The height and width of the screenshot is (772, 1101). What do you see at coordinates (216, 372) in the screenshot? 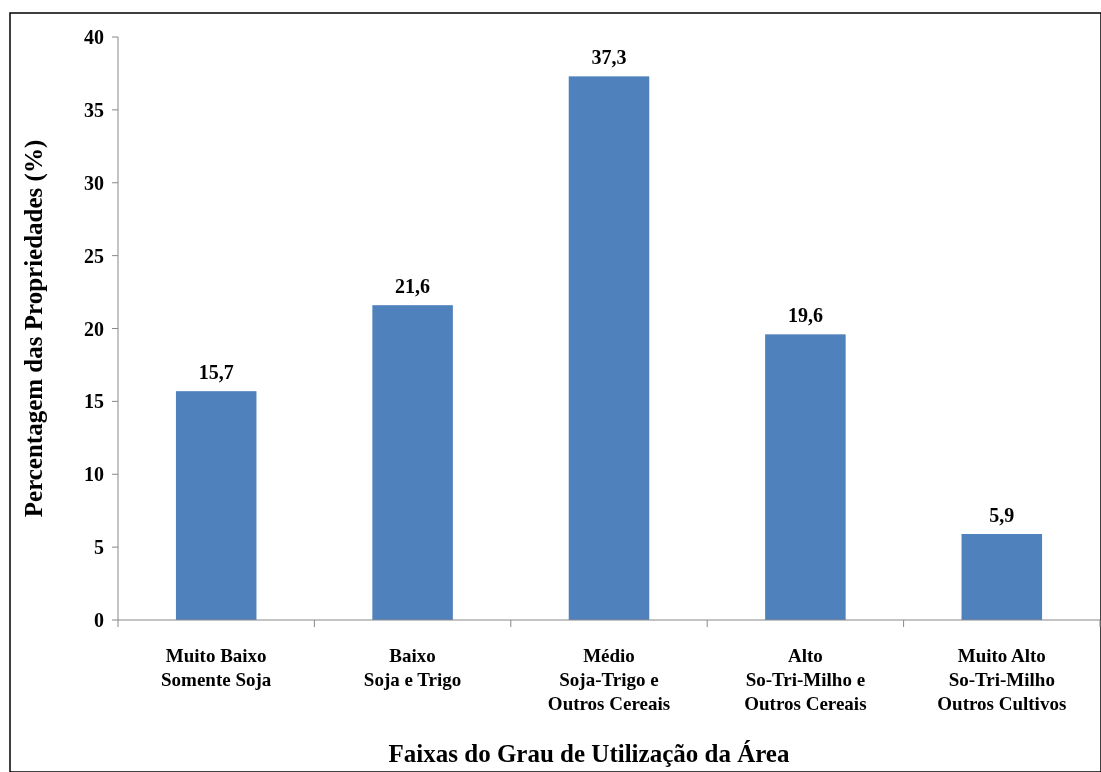
I see `data-label: 15,7` at bounding box center [216, 372].